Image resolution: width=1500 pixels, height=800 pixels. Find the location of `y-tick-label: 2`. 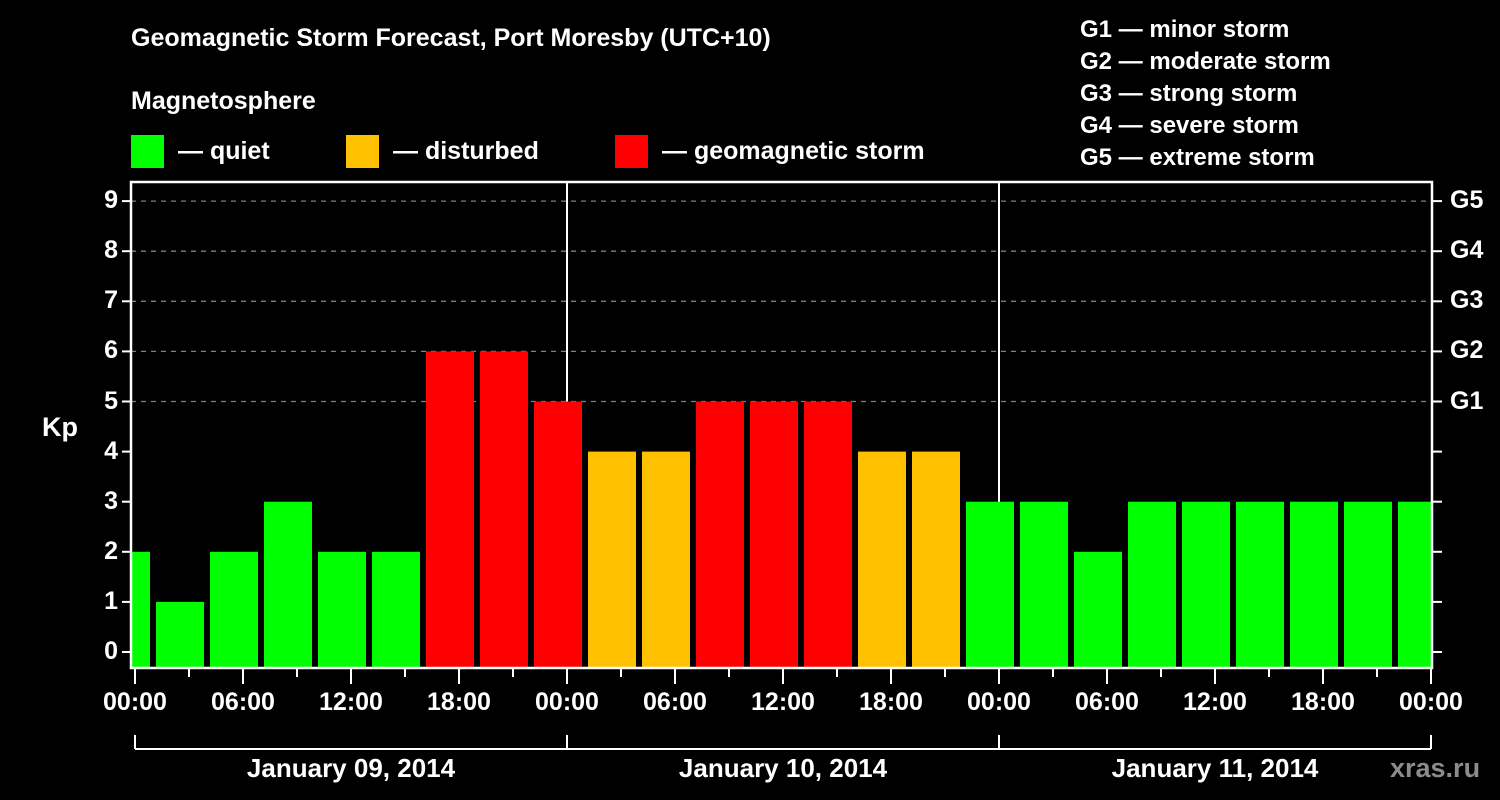

y-tick-label: 2 is located at coordinates (111, 550).